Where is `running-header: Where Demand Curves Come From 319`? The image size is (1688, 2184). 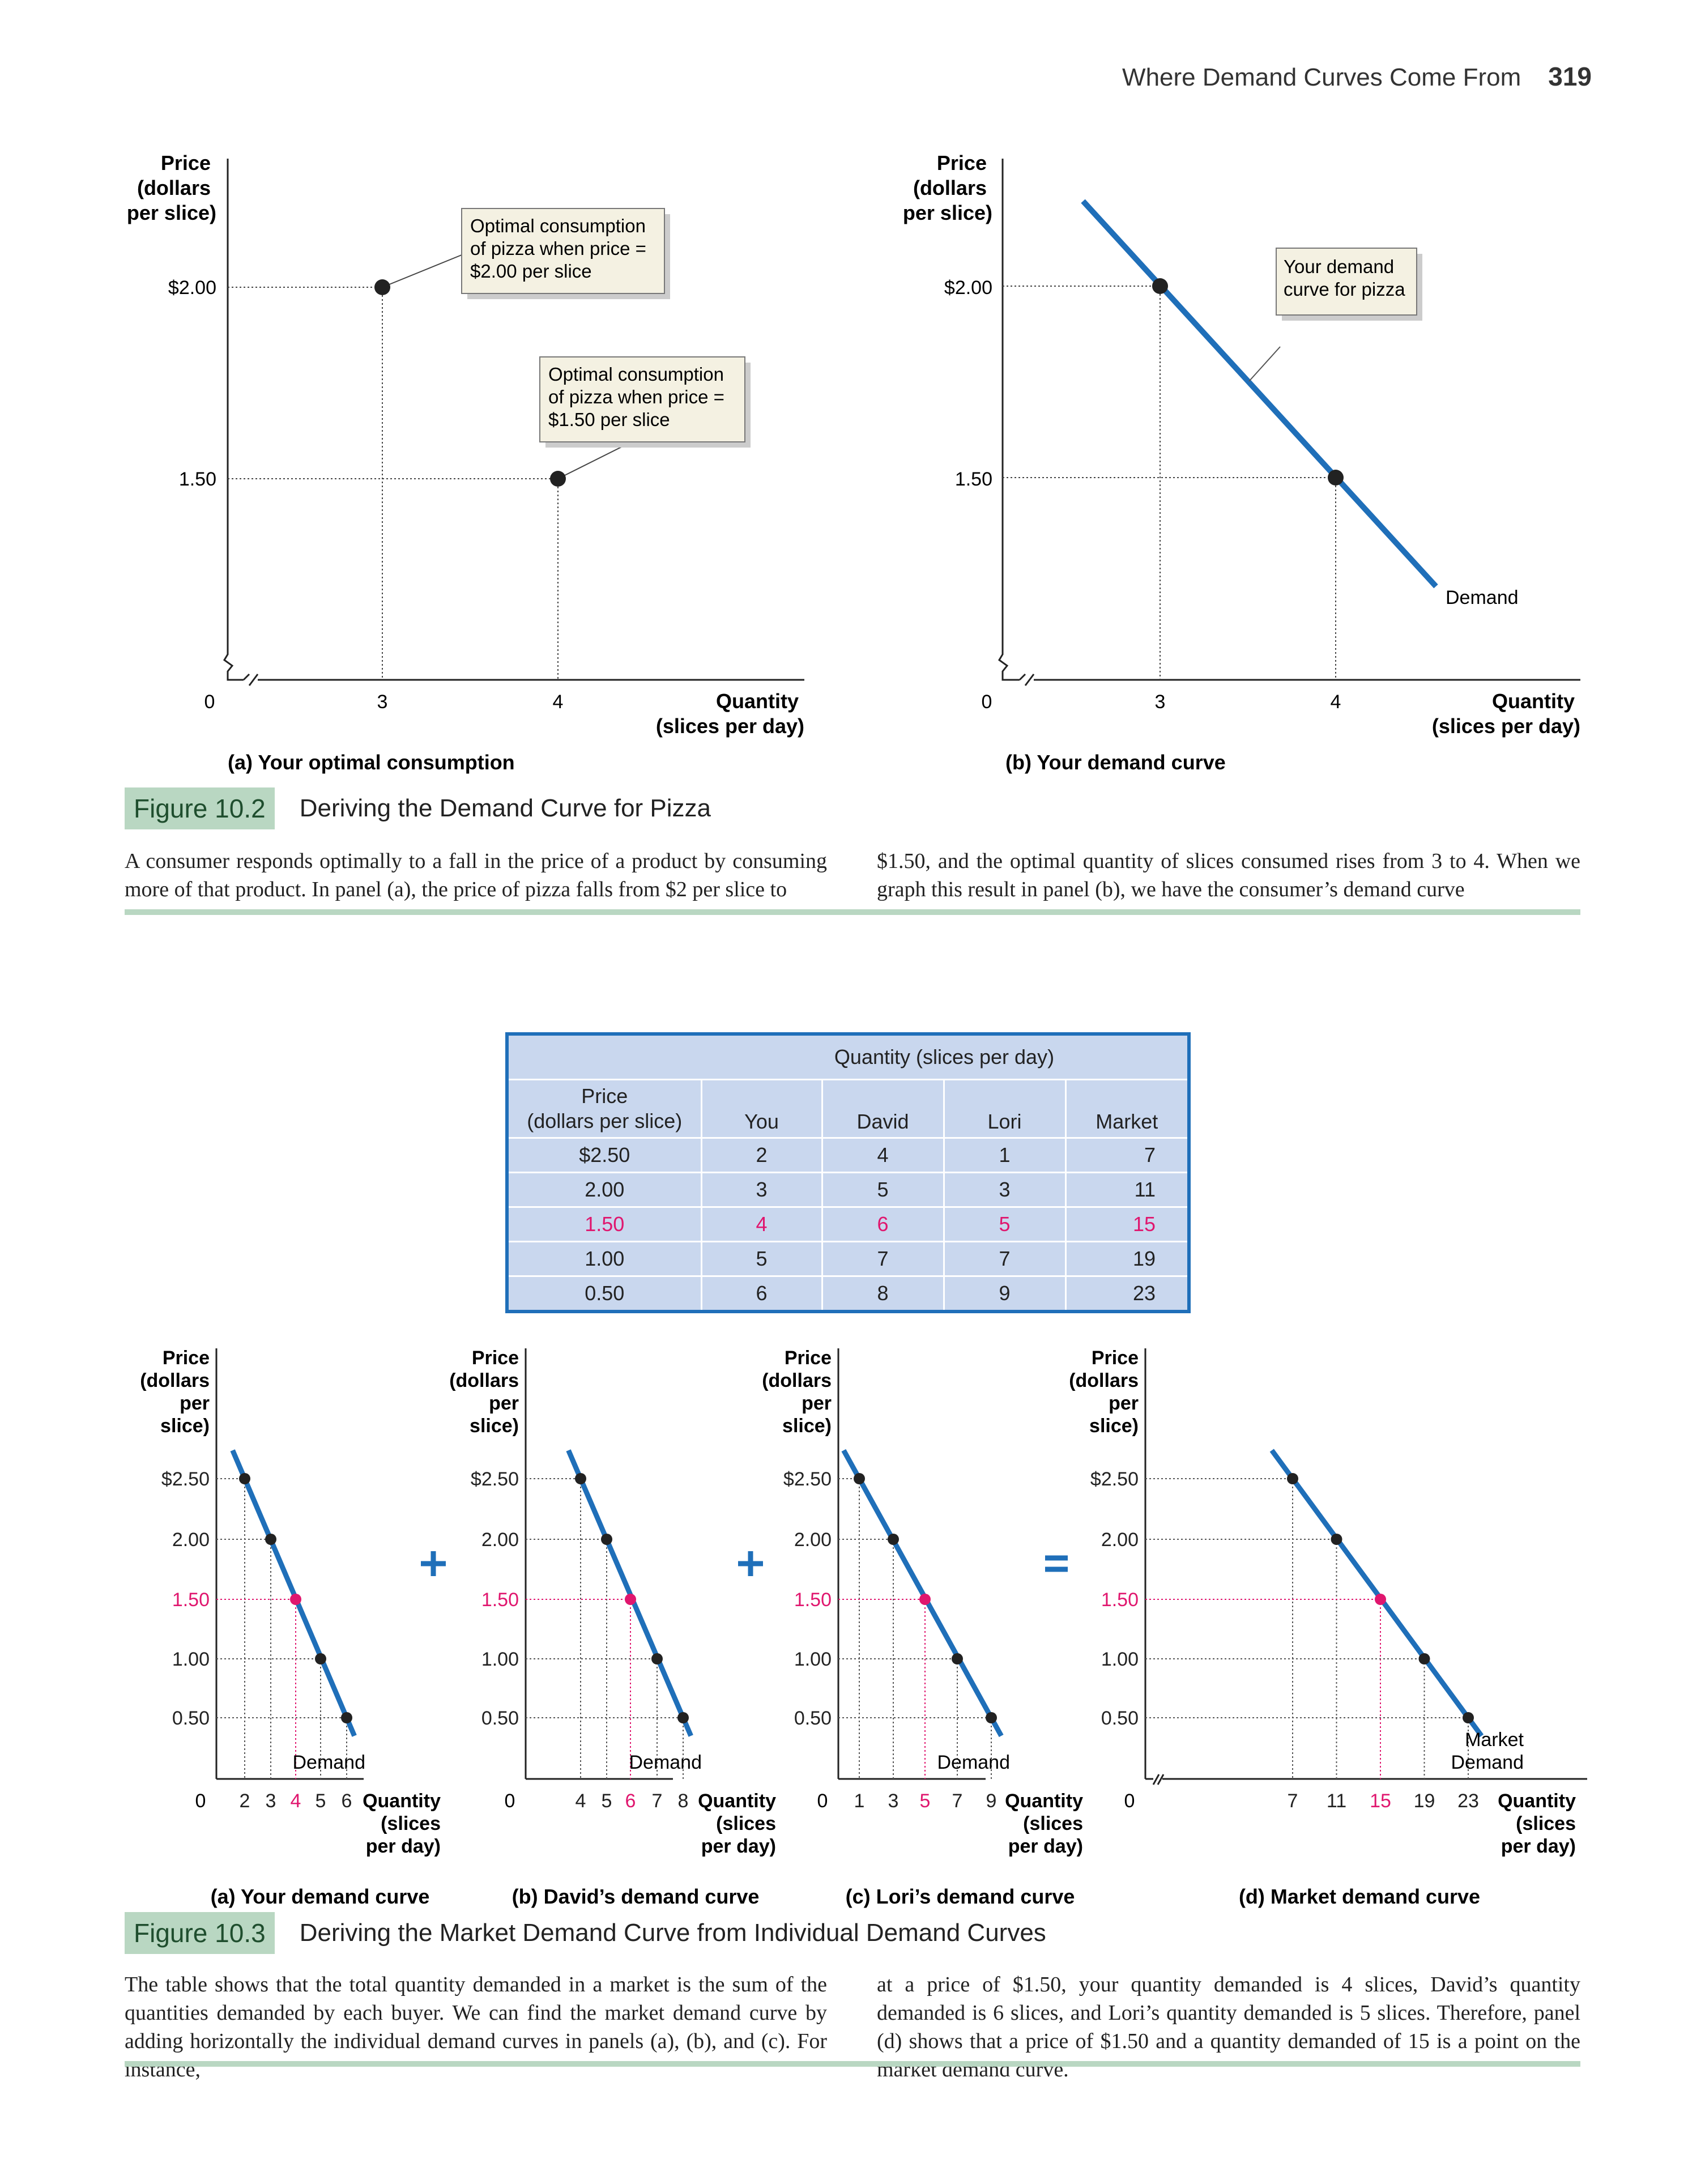 running-header: Where Demand Curves Come From 319 is located at coordinates (1357, 76).